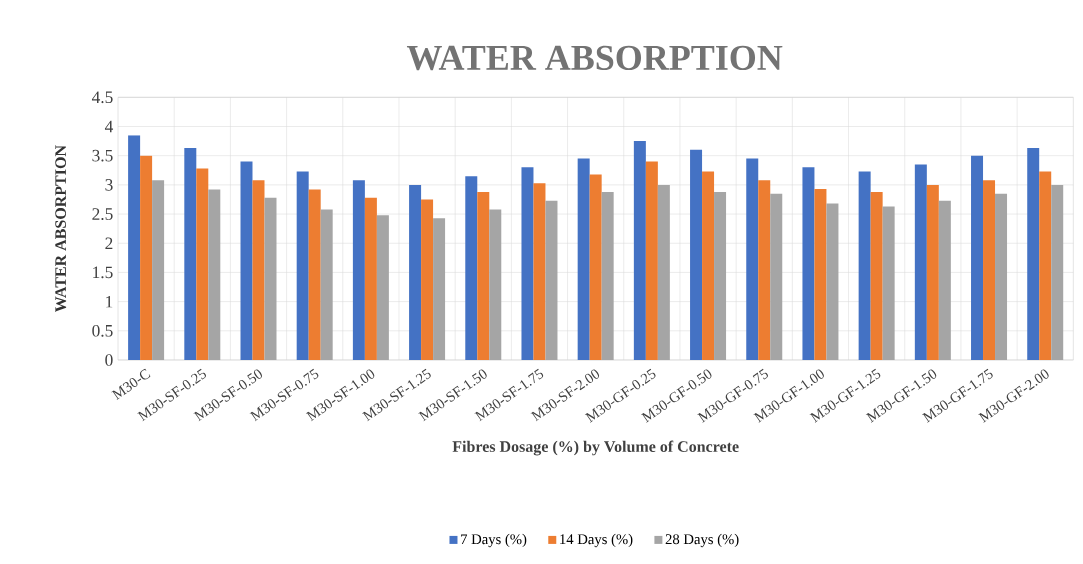  I want to click on chart-title: WATER ABSORPTION, so click(594, 58).